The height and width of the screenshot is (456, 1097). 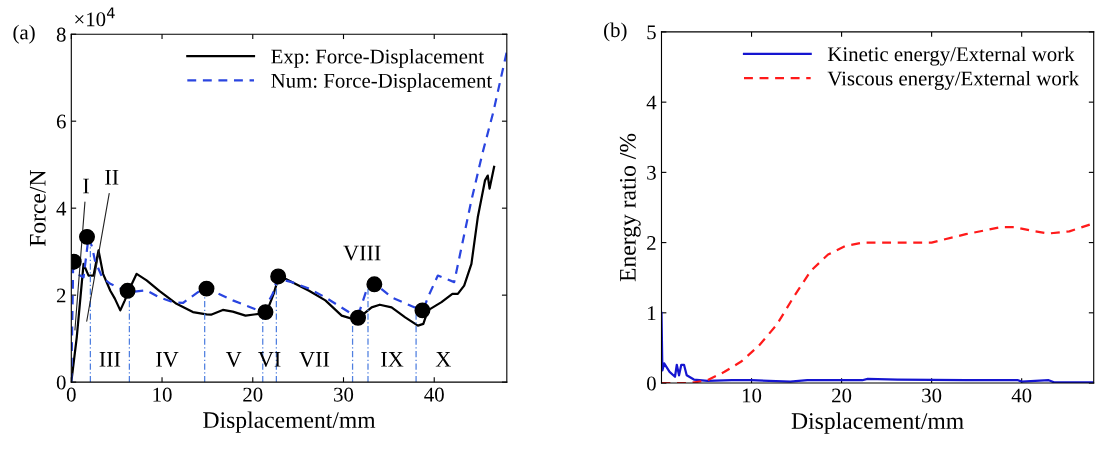 I want to click on annotation: II, so click(x=112, y=177).